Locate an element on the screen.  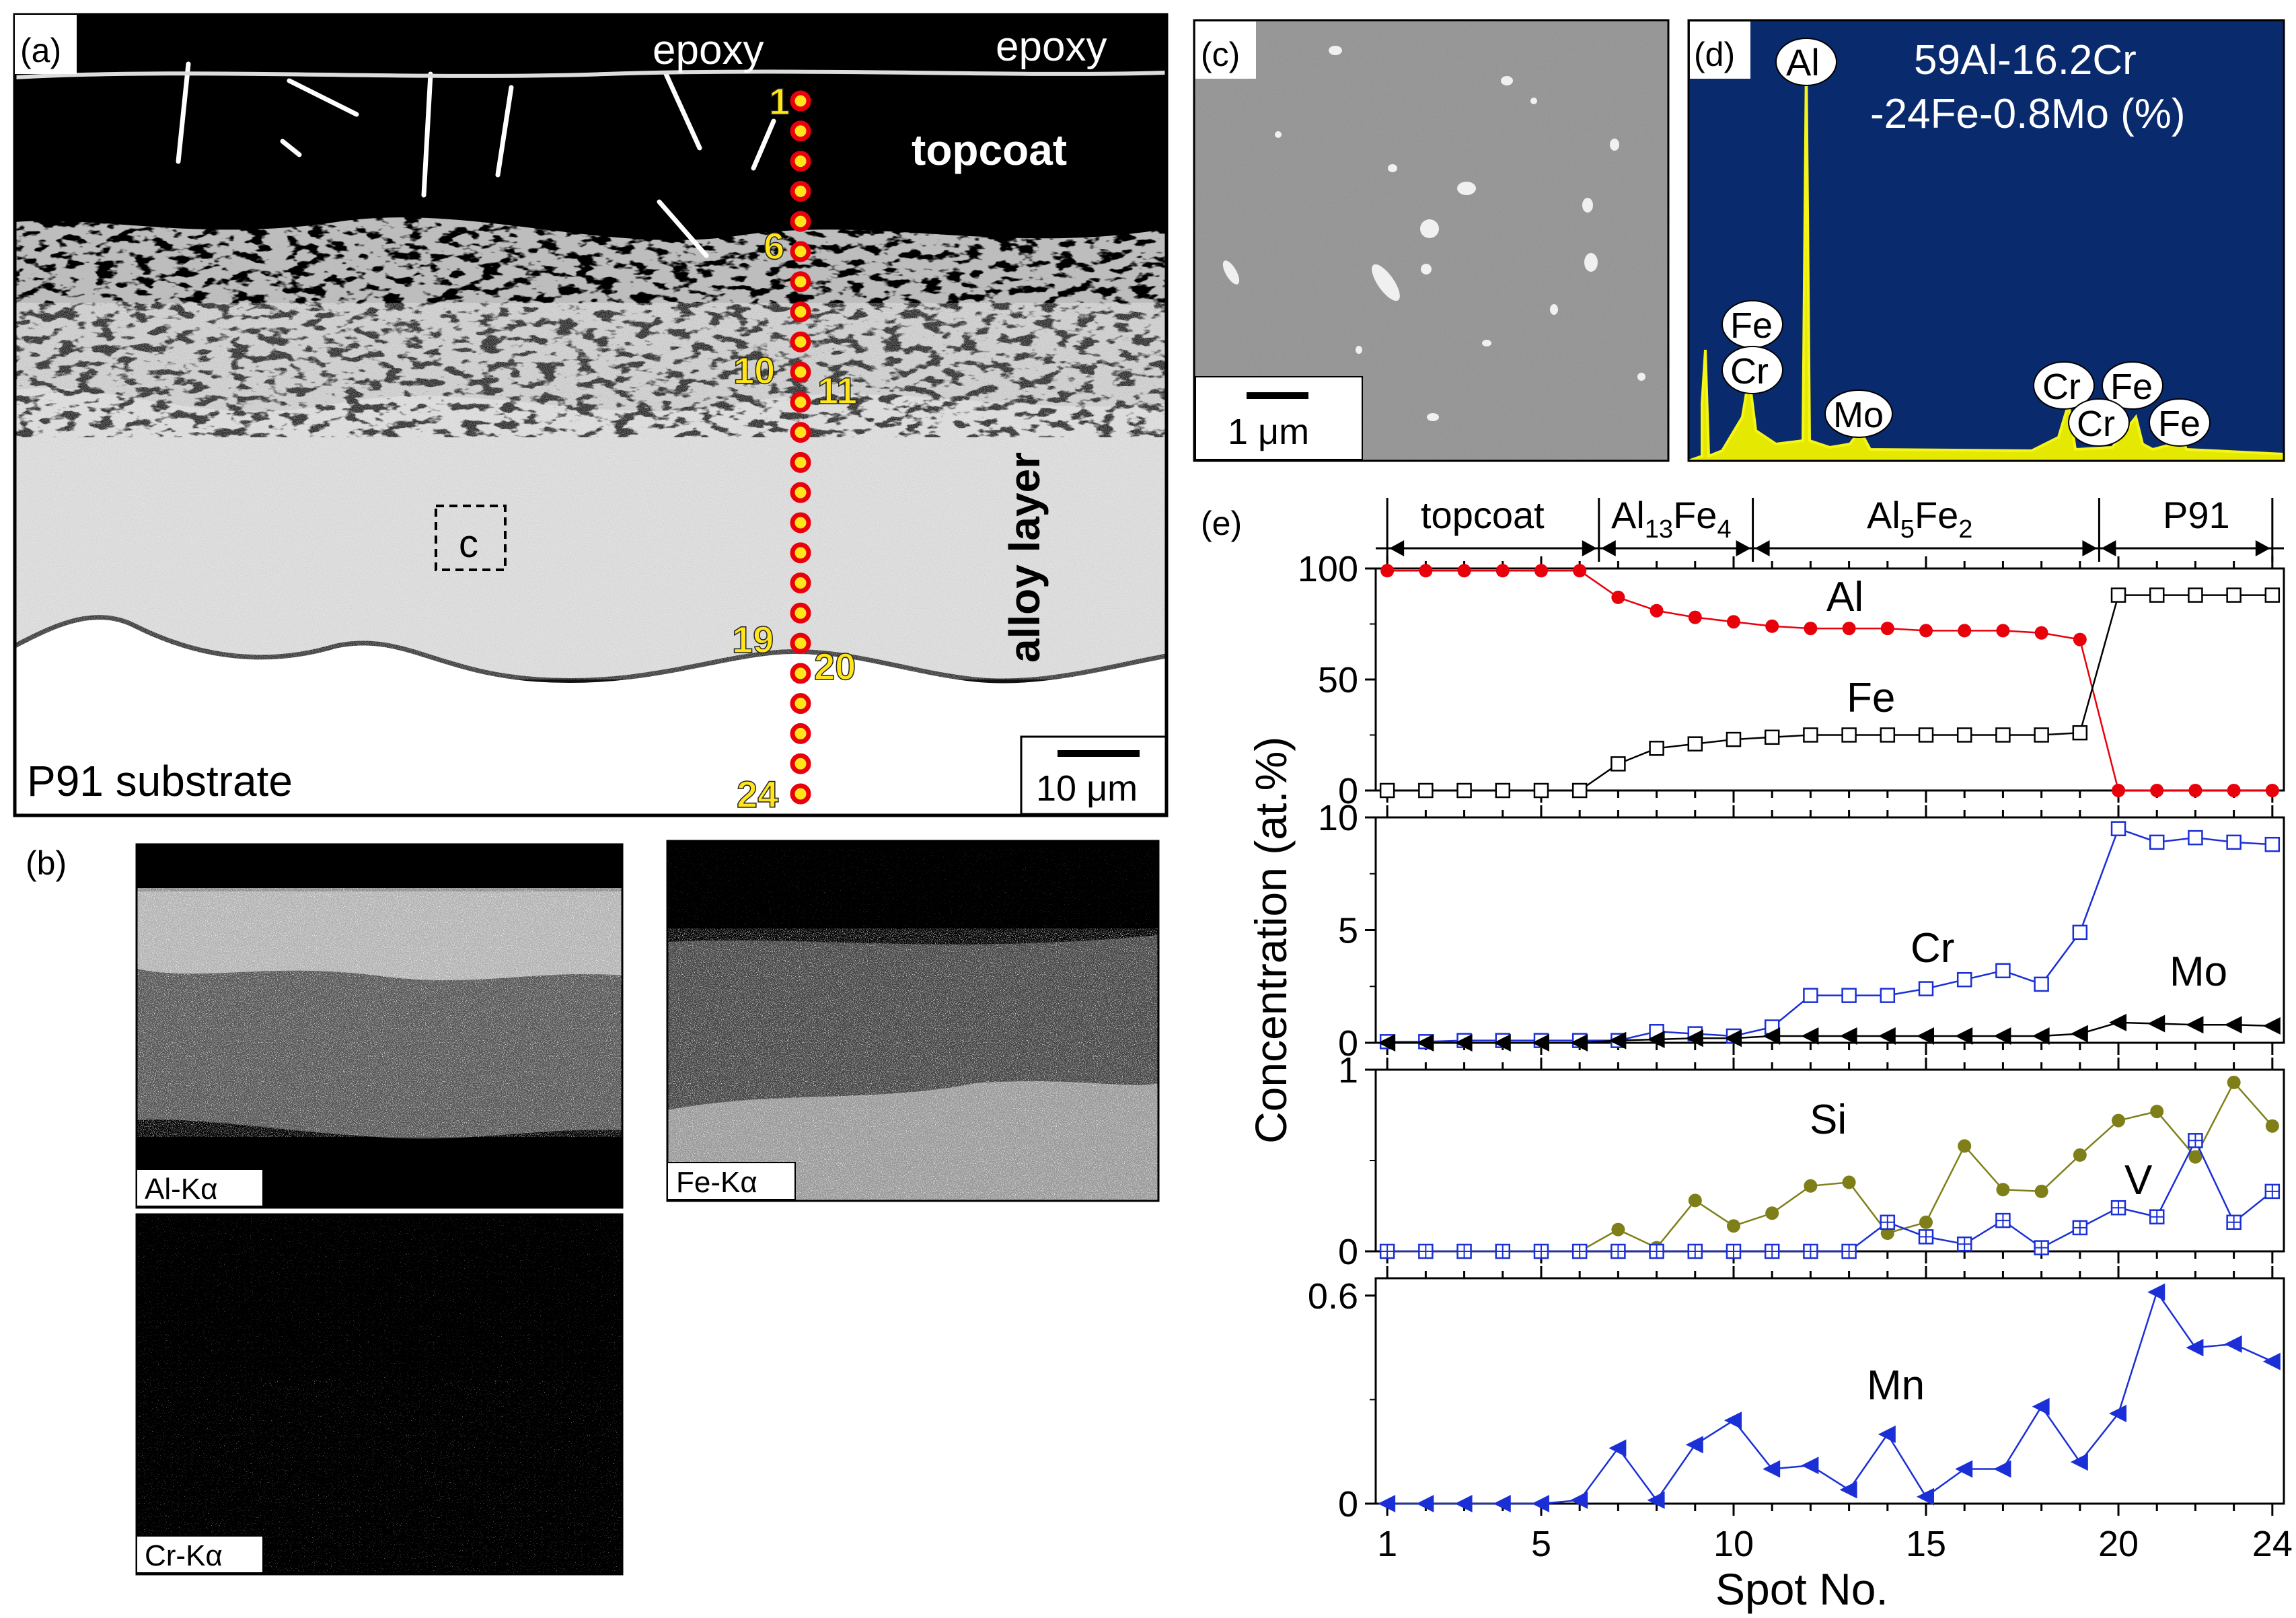
zone-al5fe2: Al5Fe2 is located at coordinates (1919, 519).